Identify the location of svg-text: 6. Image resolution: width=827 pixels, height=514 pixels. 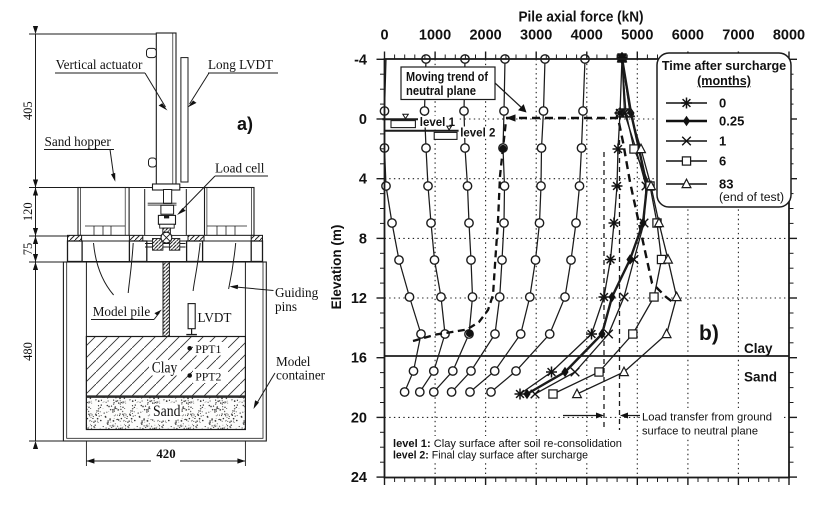
(722, 161).